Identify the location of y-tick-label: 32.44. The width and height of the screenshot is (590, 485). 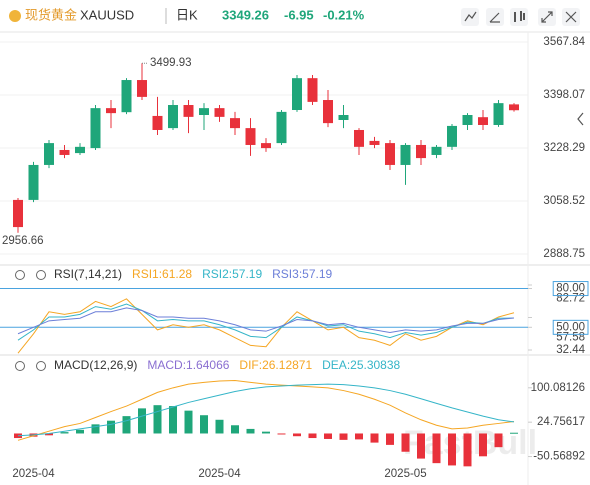
(570, 350).